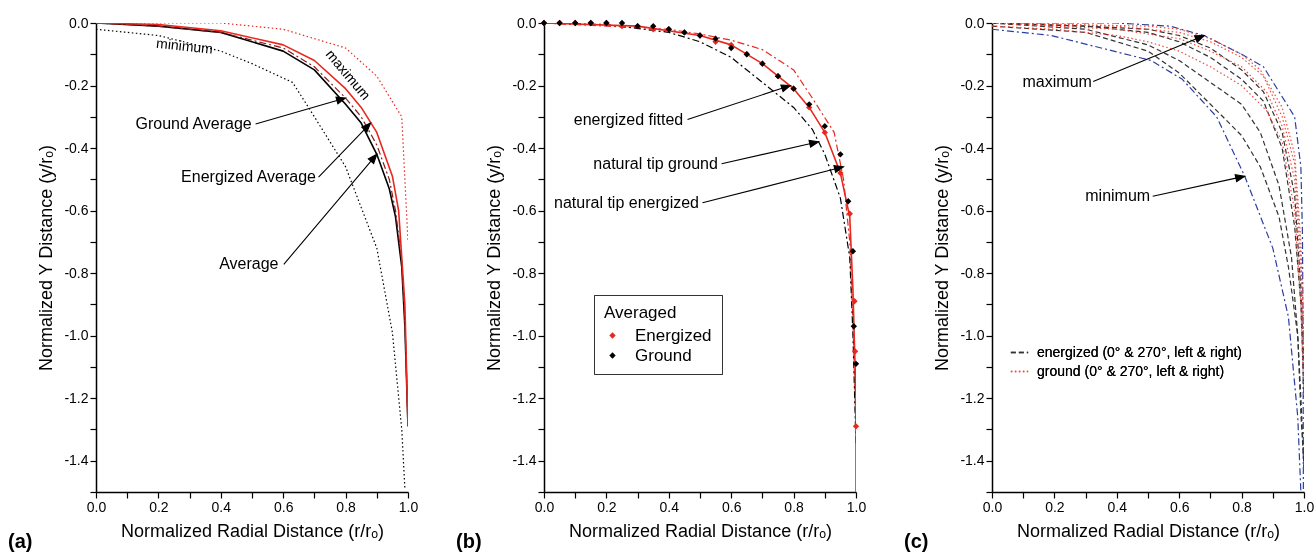 The width and height of the screenshot is (1315, 559). What do you see at coordinates (663, 355) in the screenshot?
I see `legend-label: Ground` at bounding box center [663, 355].